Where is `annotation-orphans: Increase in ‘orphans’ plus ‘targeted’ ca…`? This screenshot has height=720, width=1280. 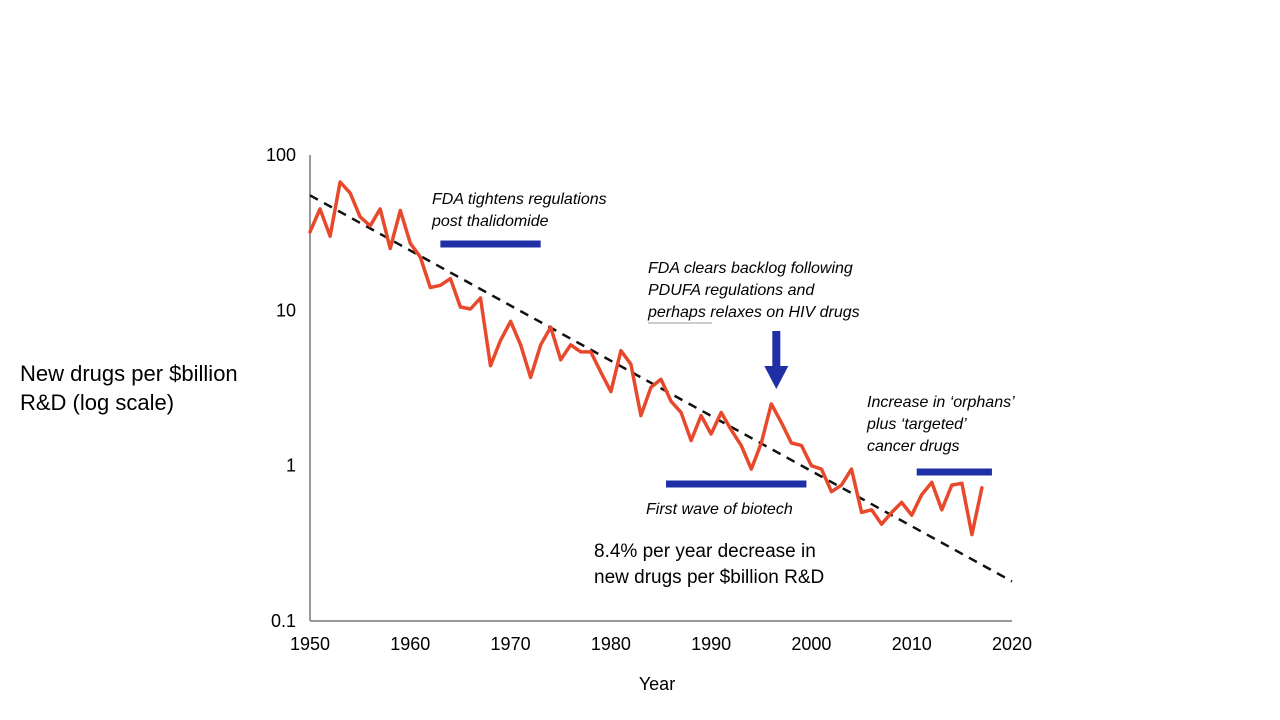
annotation-orphans: Increase in ‘orphans’ plus ‘targeted’ ca… is located at coordinates (940, 424).